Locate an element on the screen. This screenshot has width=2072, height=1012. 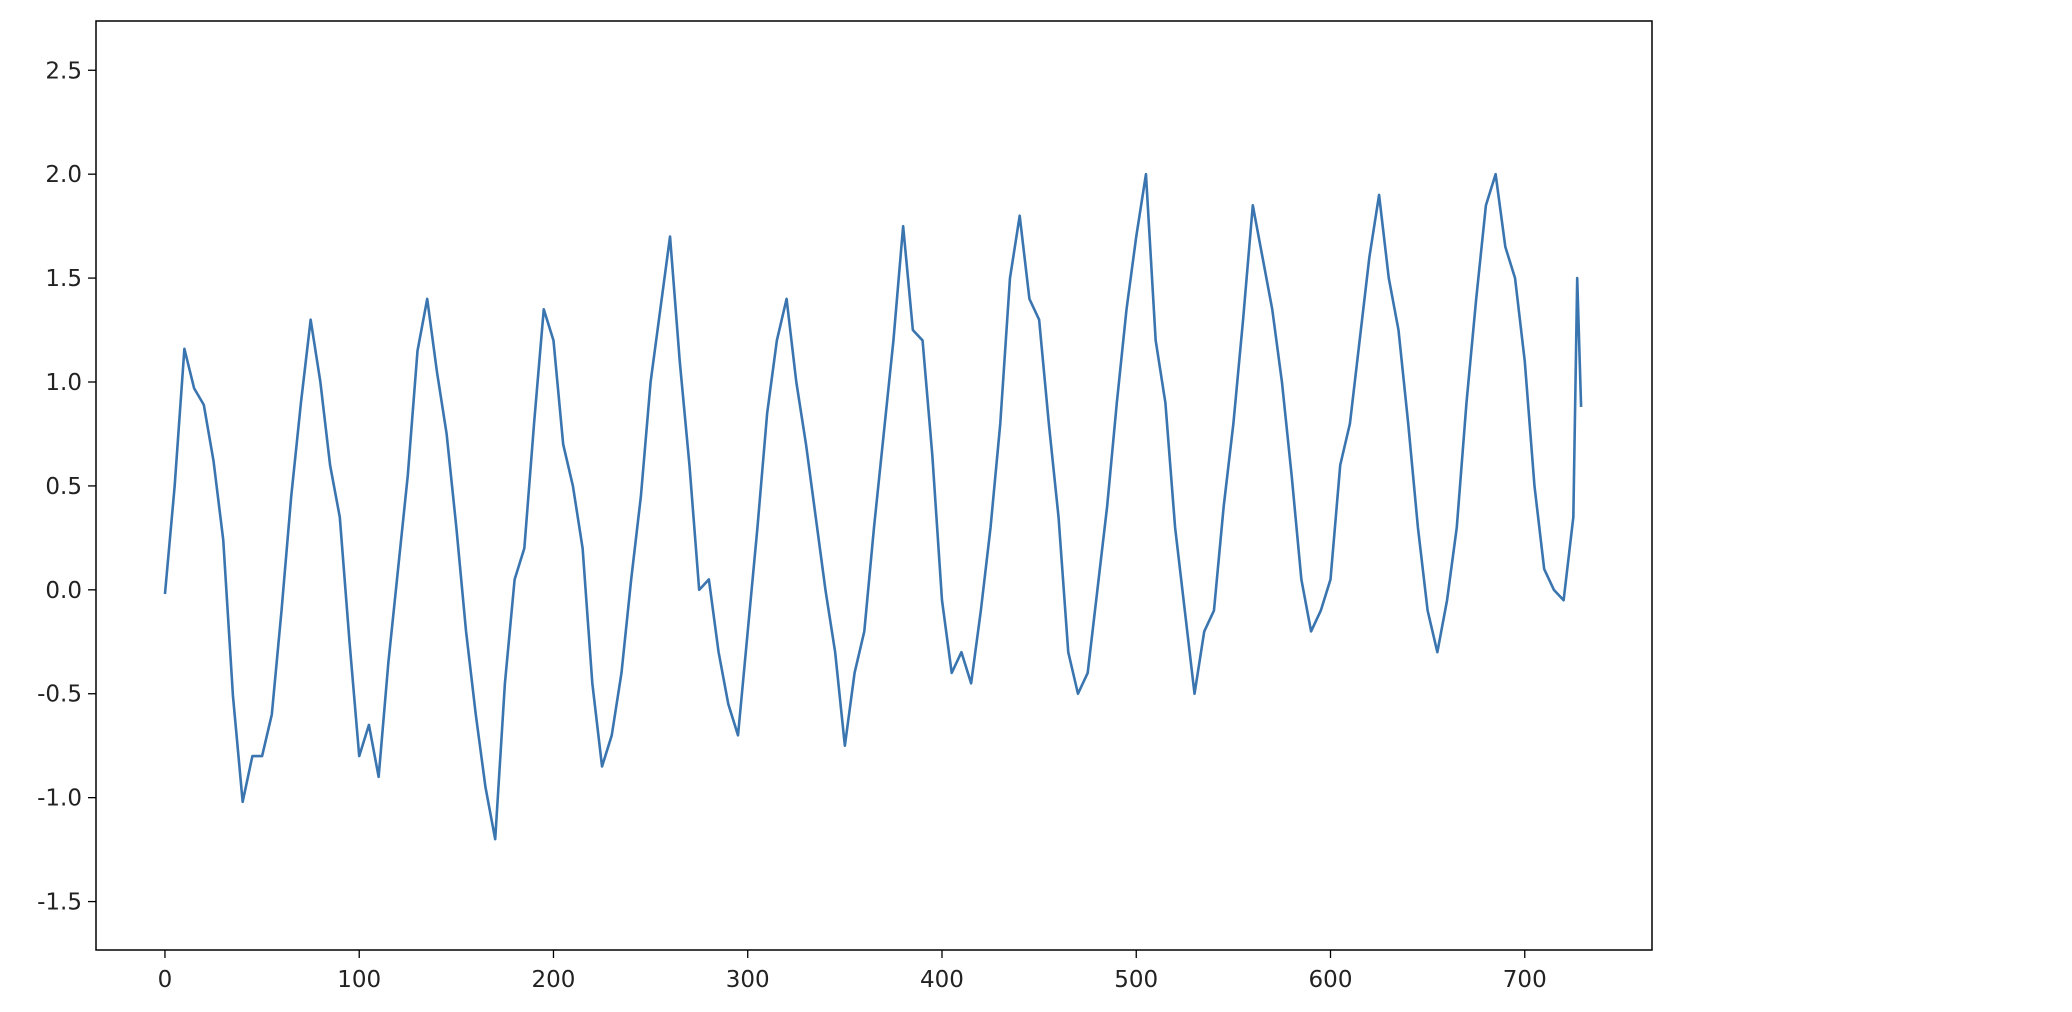
x-tick-label: 700 is located at coordinates (1525, 980).